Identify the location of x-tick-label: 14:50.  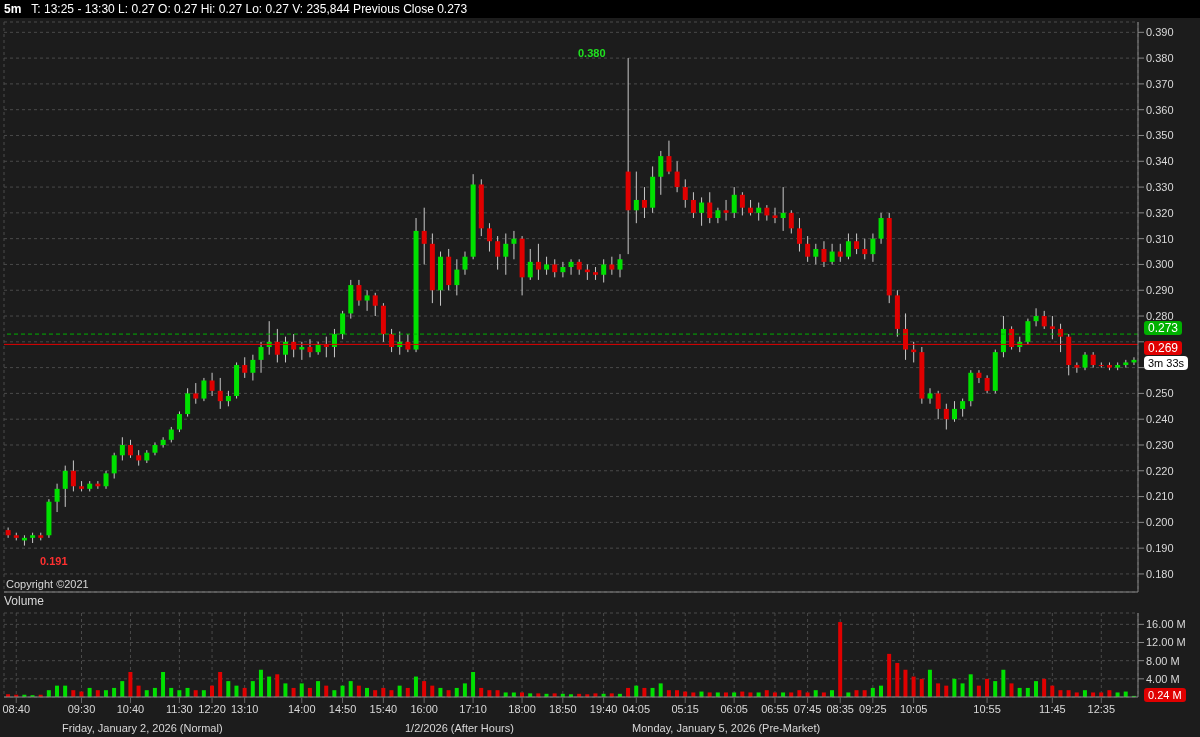
(342, 708).